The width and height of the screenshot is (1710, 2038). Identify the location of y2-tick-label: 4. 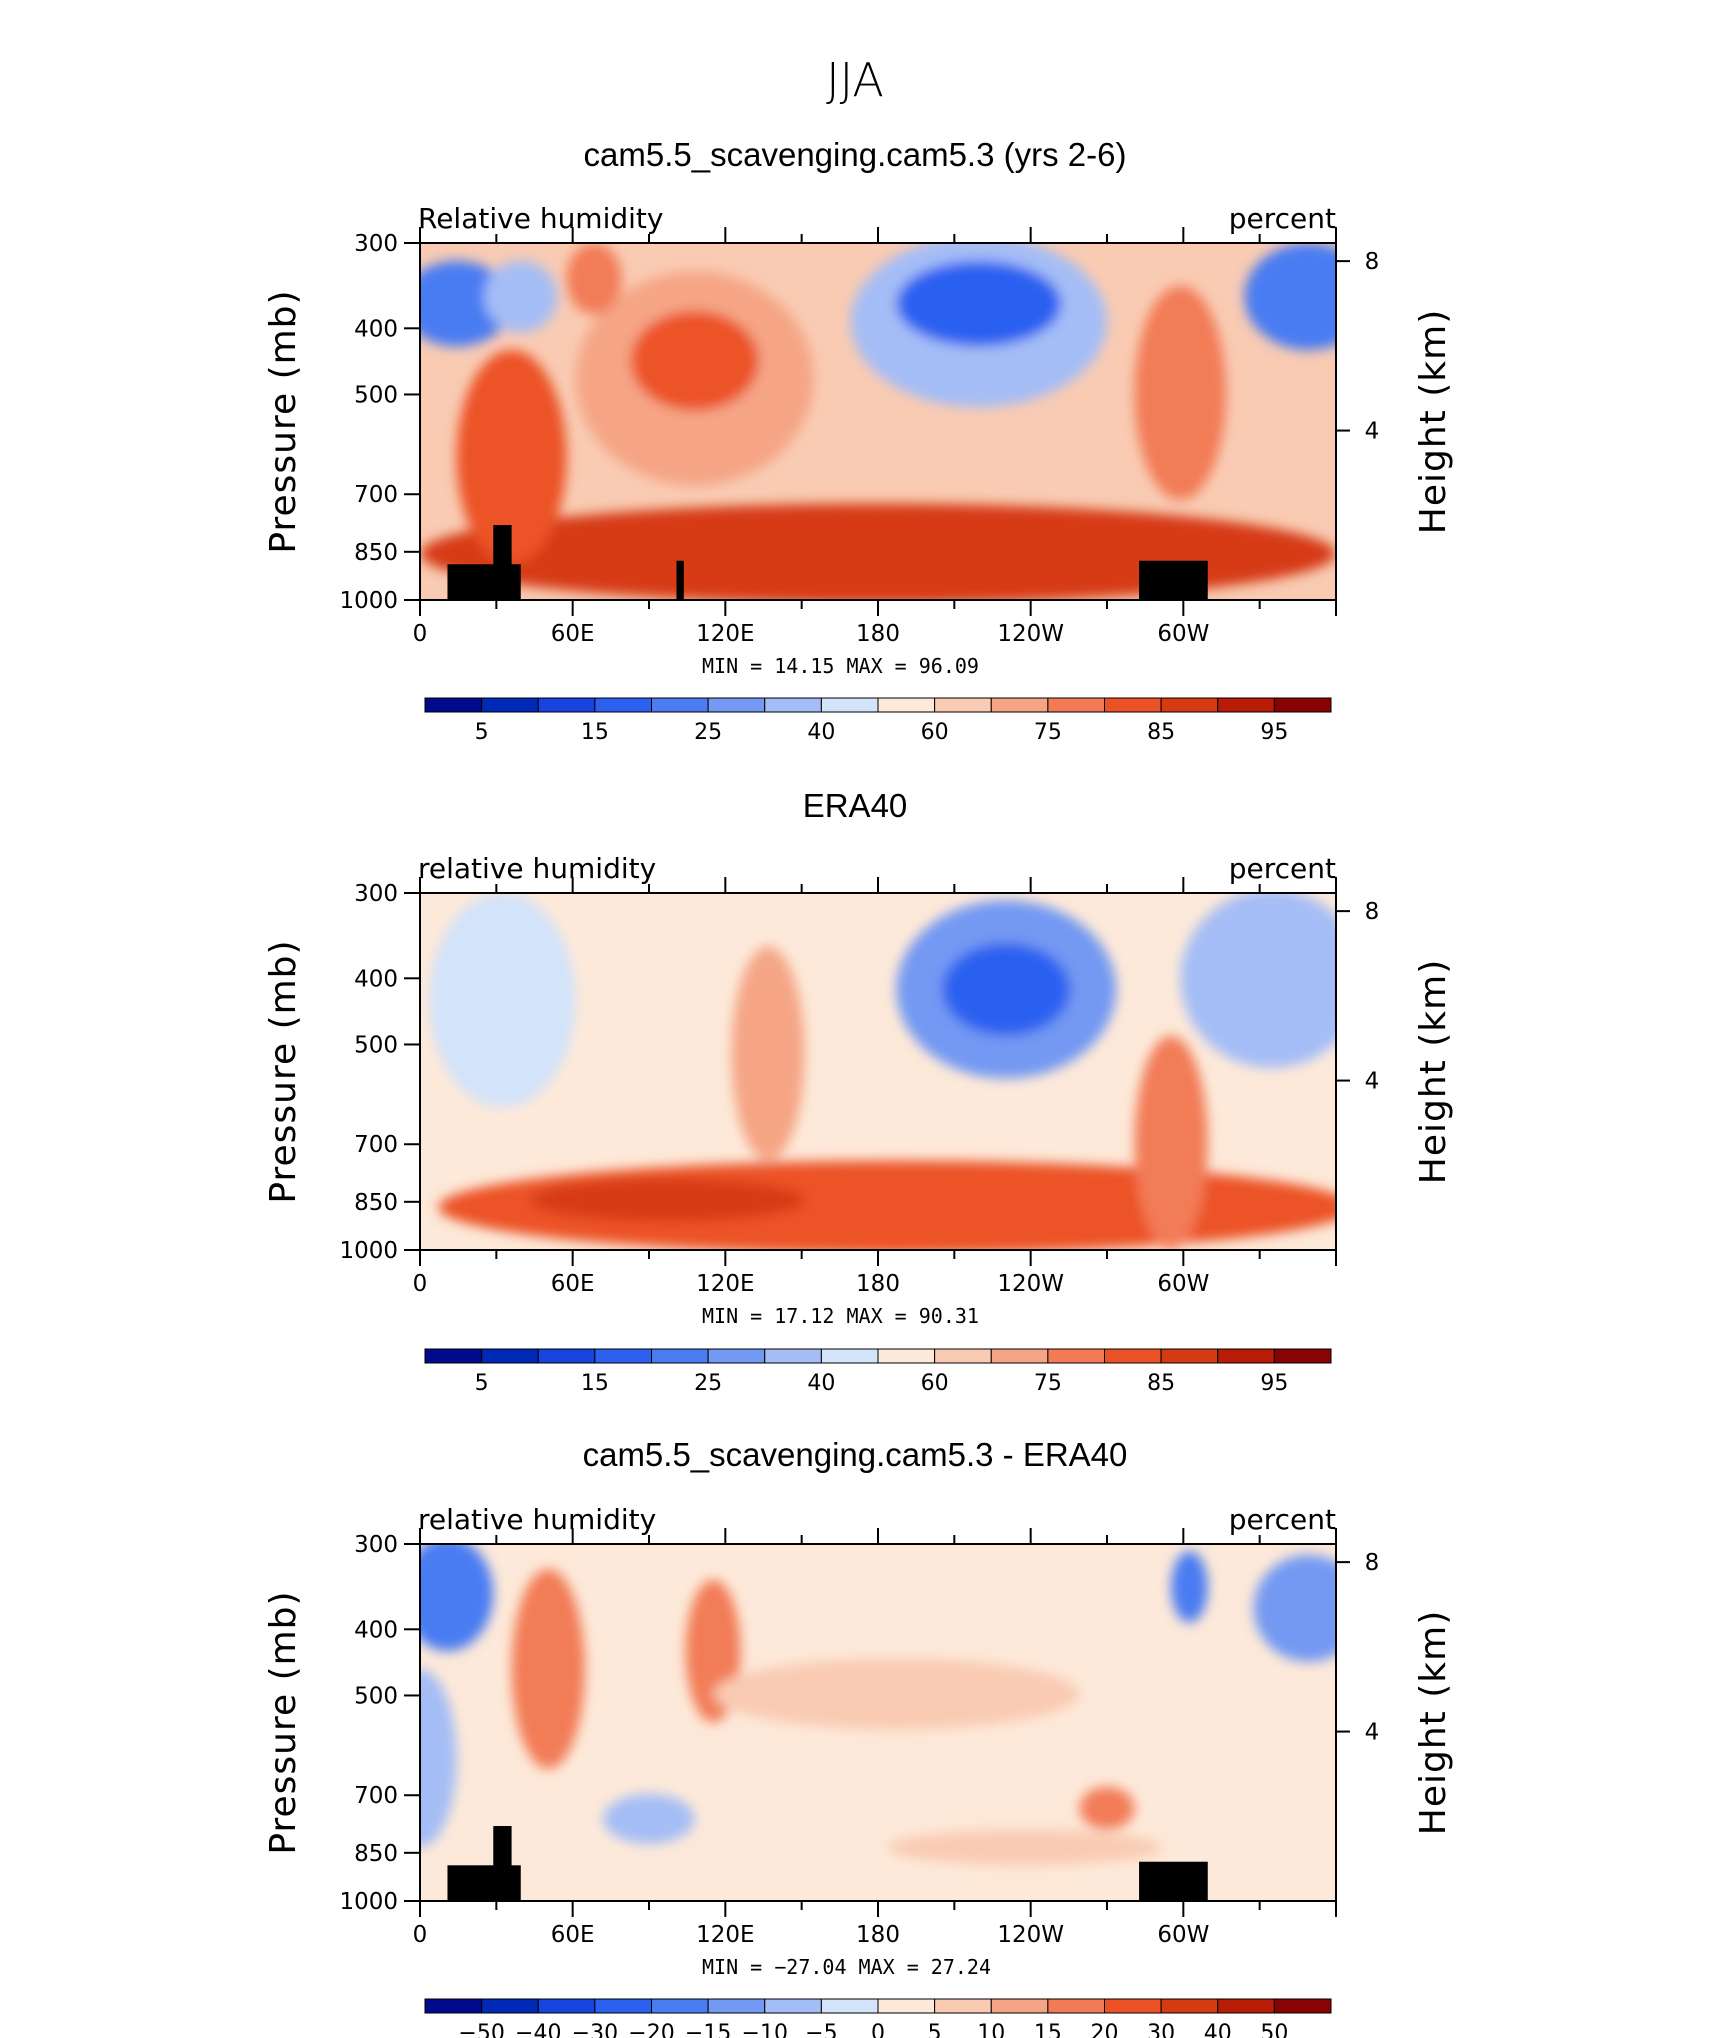
(1372, 432).